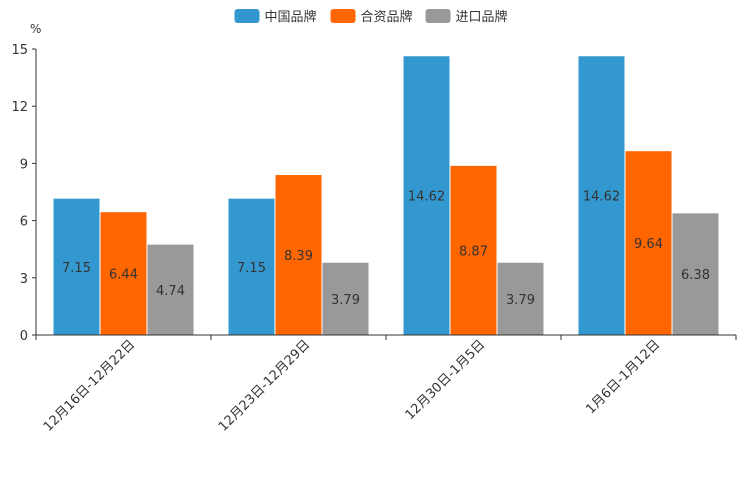 The image size is (744, 496). What do you see at coordinates (482, 17) in the screenshot?
I see `legend-label: 进口品牌` at bounding box center [482, 17].